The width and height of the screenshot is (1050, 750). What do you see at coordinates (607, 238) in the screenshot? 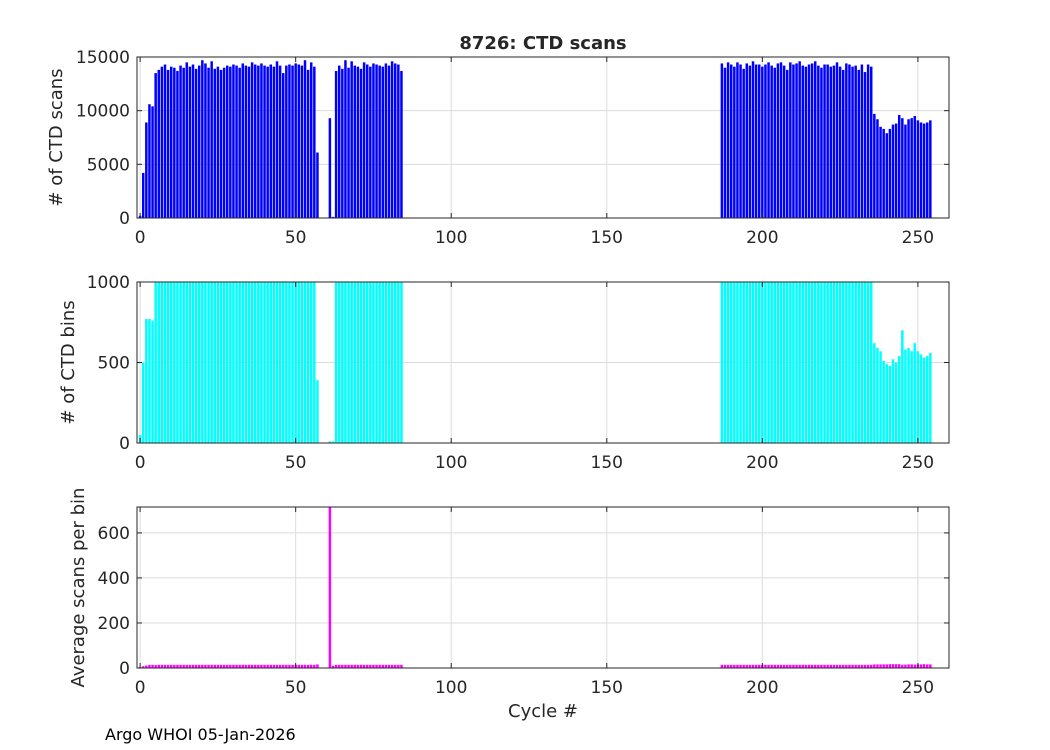
I see `x-tick-label: 150` at bounding box center [607, 238].